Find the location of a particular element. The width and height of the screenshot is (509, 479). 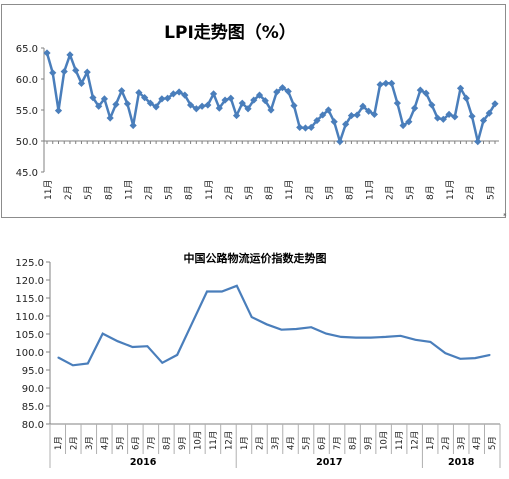

freight-x-tick-label: 5月 is located at coordinates (493, 443).